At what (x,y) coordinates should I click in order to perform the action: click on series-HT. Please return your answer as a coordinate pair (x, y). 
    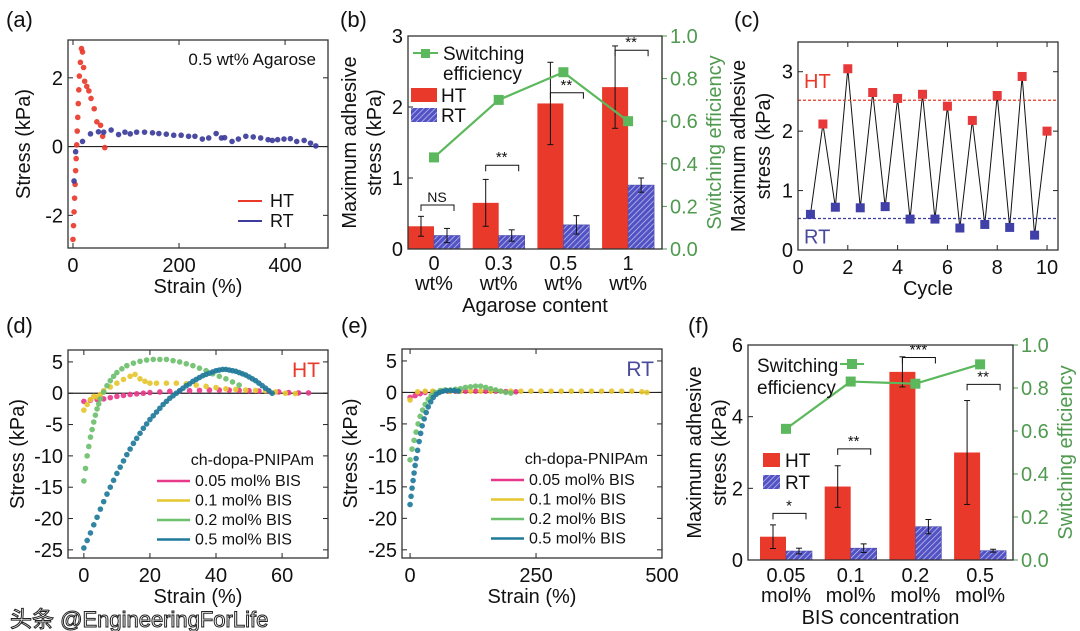
    Looking at the image, I should click on (89, 144).